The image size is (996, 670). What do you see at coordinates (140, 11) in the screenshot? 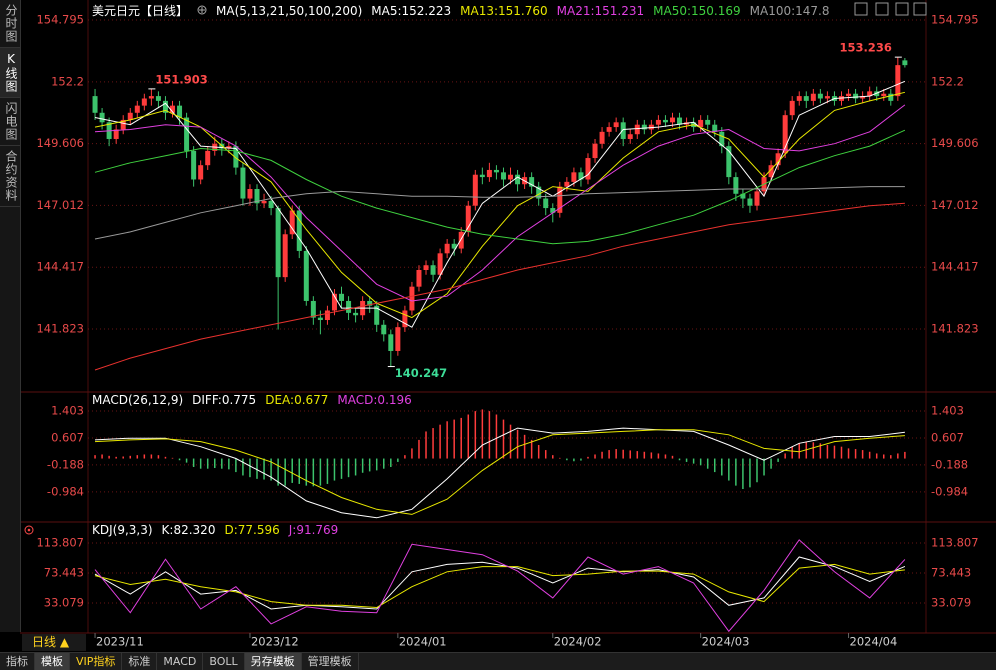
I see `chart-title: 美元日元【日线】` at bounding box center [140, 11].